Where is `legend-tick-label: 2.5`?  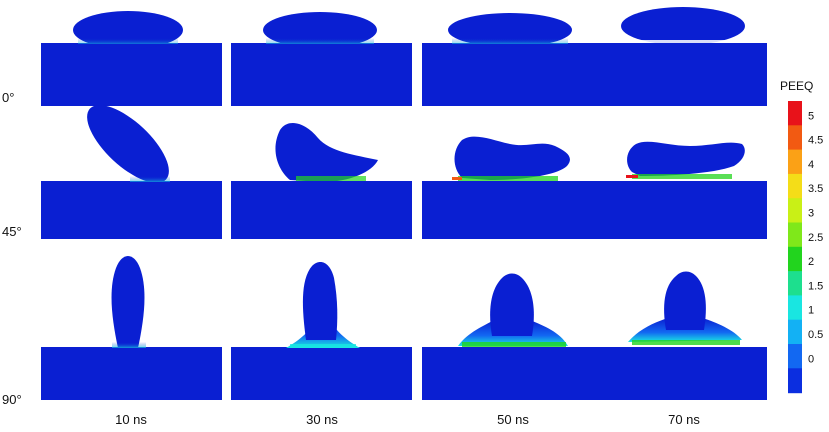
legend-tick-label: 2.5 is located at coordinates (815, 238).